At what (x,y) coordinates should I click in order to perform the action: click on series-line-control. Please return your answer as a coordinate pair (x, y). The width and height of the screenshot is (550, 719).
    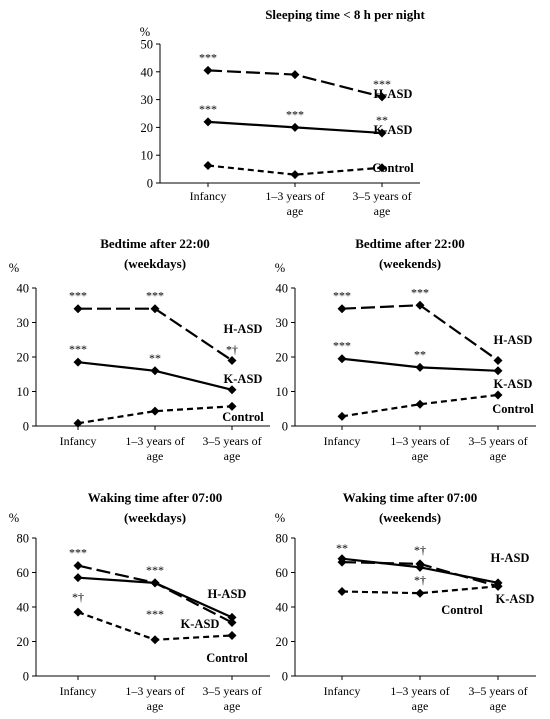
    Looking at the image, I should click on (420, 405).